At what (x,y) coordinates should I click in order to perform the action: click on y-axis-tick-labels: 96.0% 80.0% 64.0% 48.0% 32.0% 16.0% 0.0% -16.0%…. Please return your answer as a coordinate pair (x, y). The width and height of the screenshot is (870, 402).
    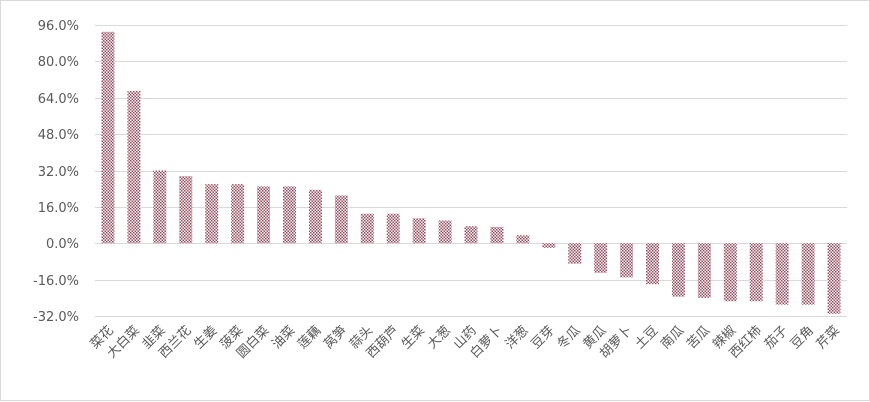
    Looking at the image, I should click on (56, 172).